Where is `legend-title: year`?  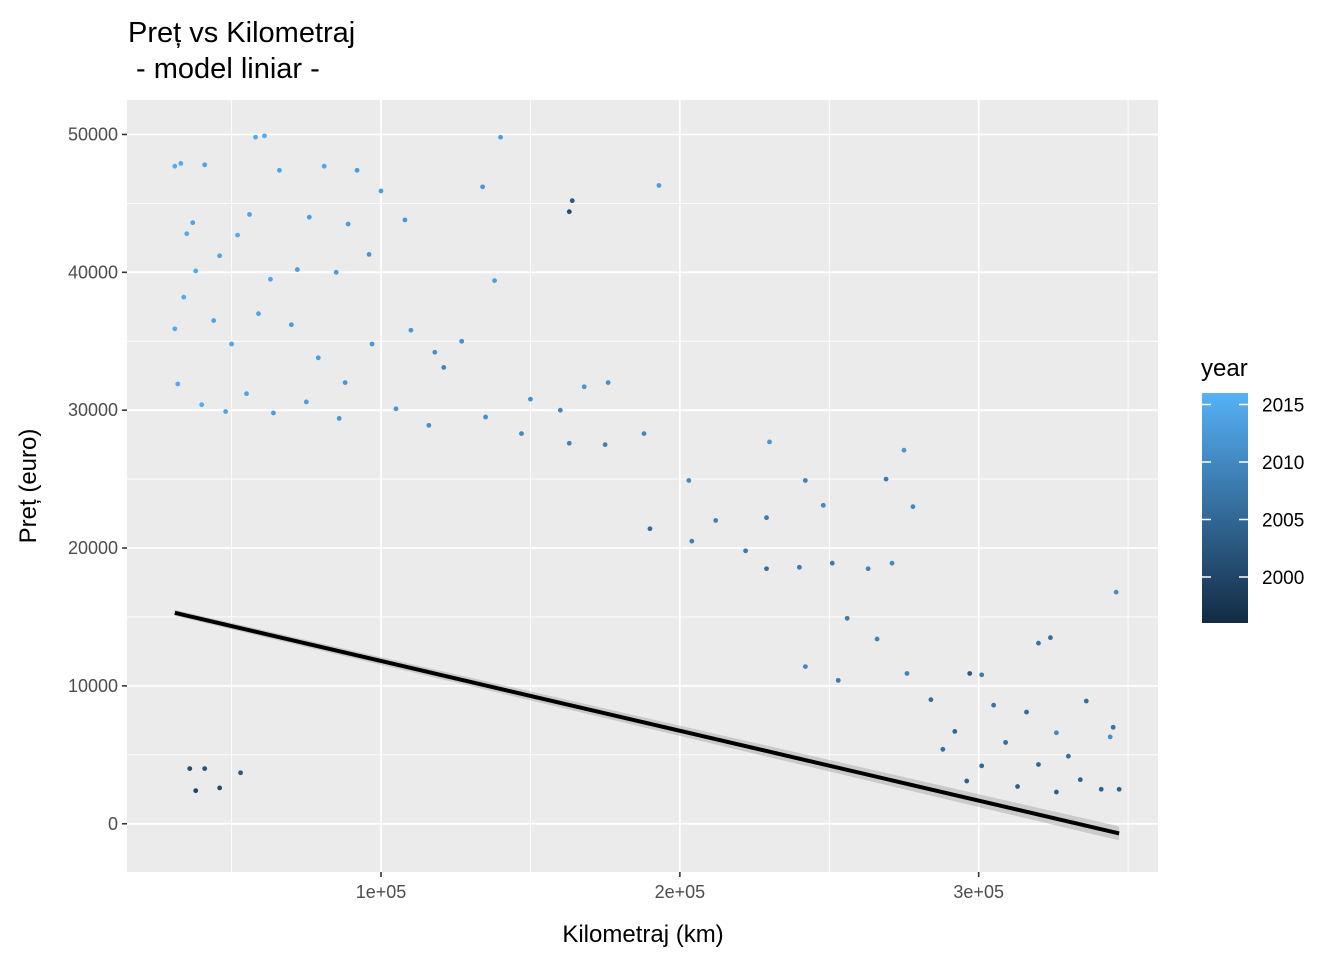
legend-title: year is located at coordinates (1224, 368).